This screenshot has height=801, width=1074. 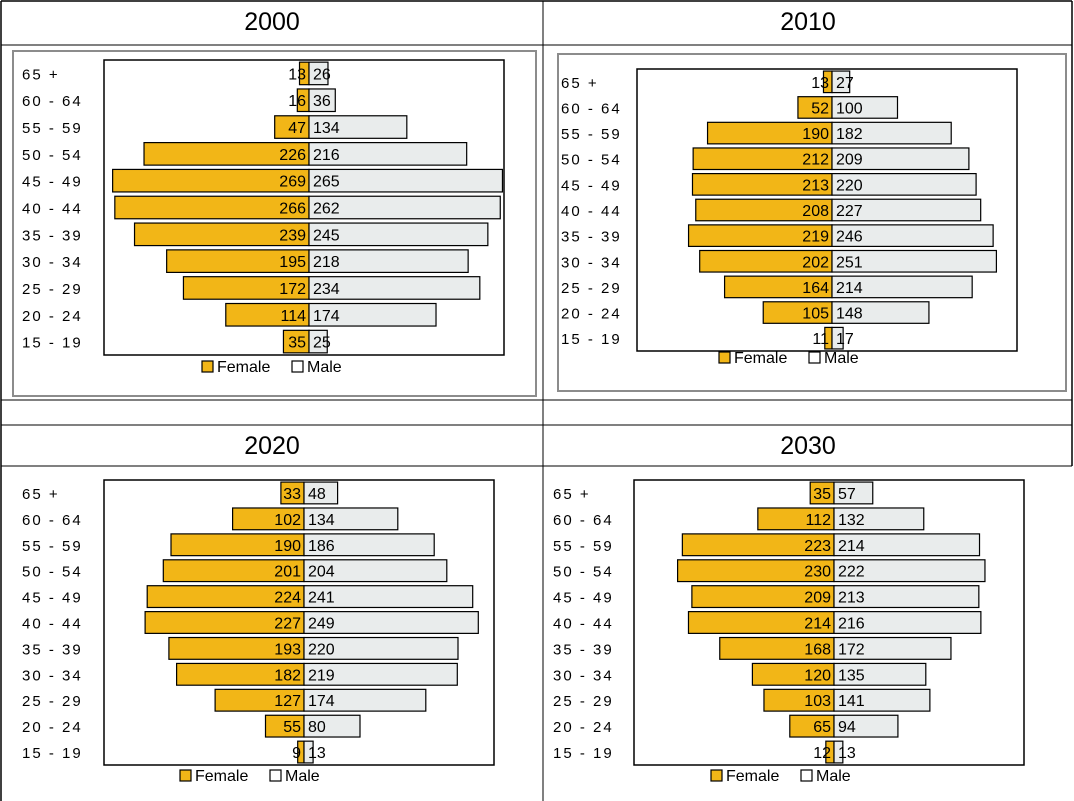 What do you see at coordinates (287, 572) in the screenshot?
I see `female-value-label: 201` at bounding box center [287, 572].